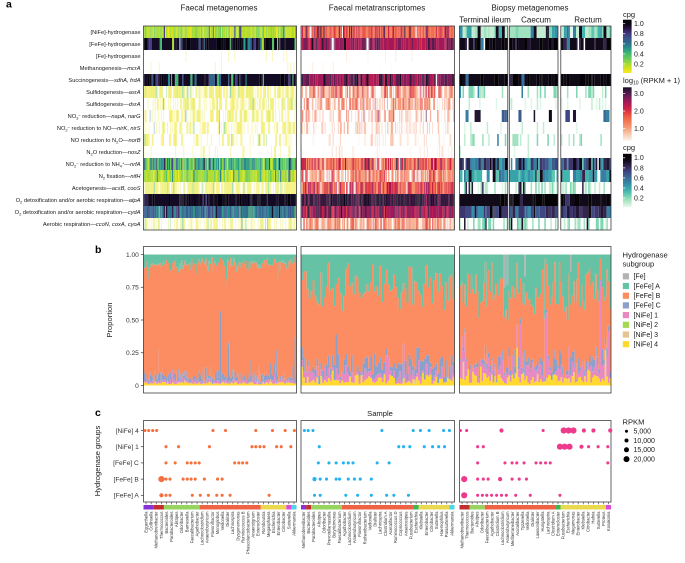 The width and height of the screenshot is (685, 563). Describe the element at coordinates (573, 523) in the screenshot. I see `svg-text: Megamonas` at that location.